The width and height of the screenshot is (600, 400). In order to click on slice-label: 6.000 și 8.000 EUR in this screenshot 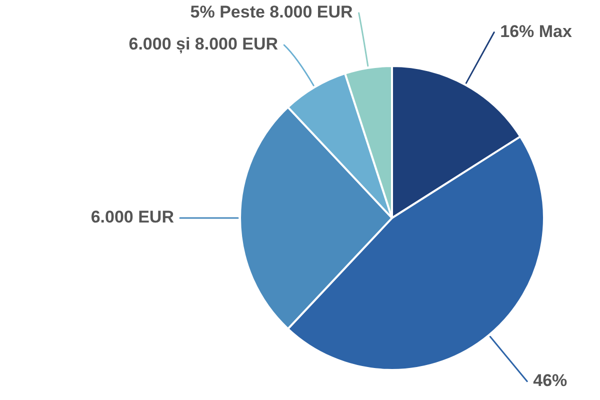, I will do `click(203, 44)`.